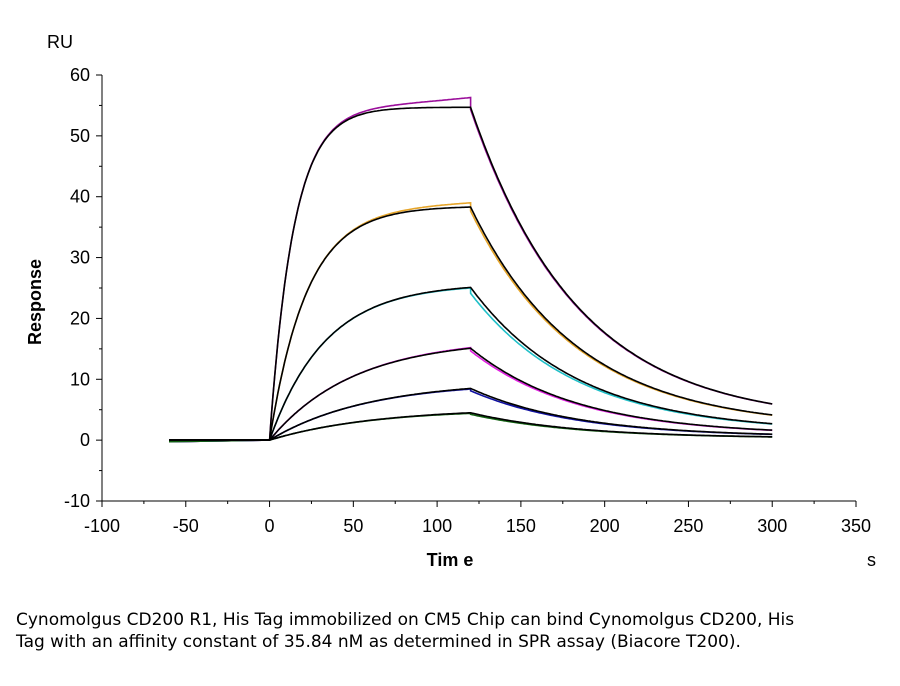  I want to click on y-tick-label: -10, so click(77, 501).